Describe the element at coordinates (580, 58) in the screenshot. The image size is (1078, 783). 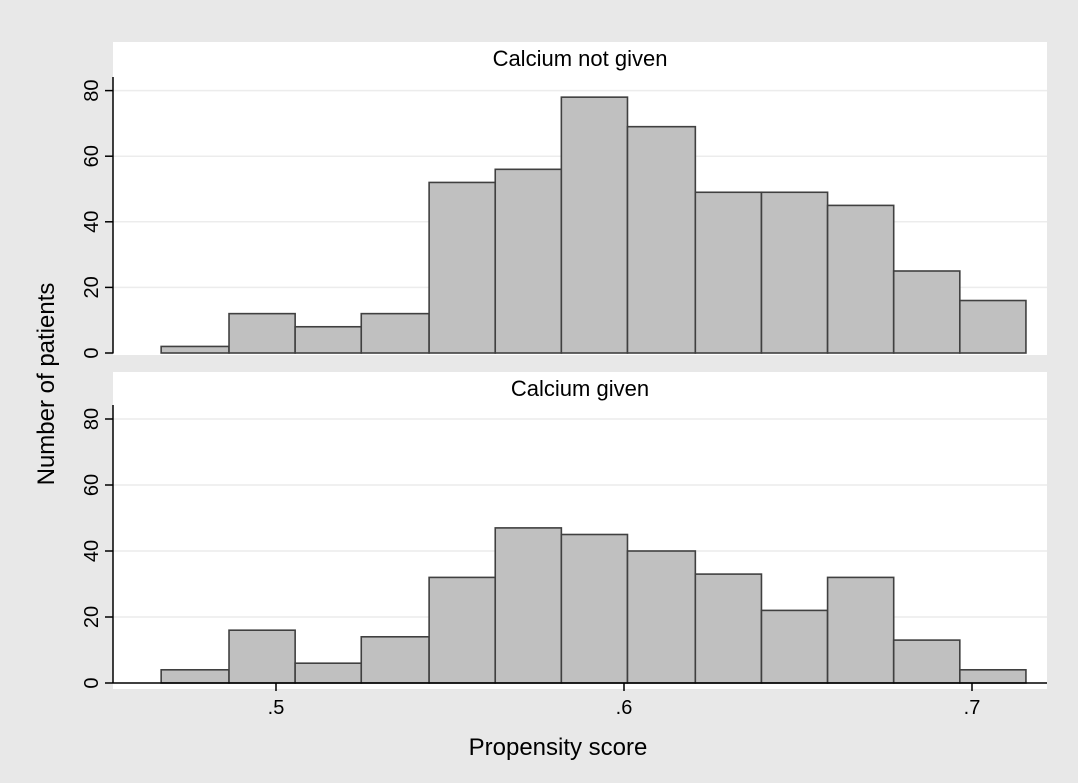
I see `panel-title: Calcium not given` at that location.